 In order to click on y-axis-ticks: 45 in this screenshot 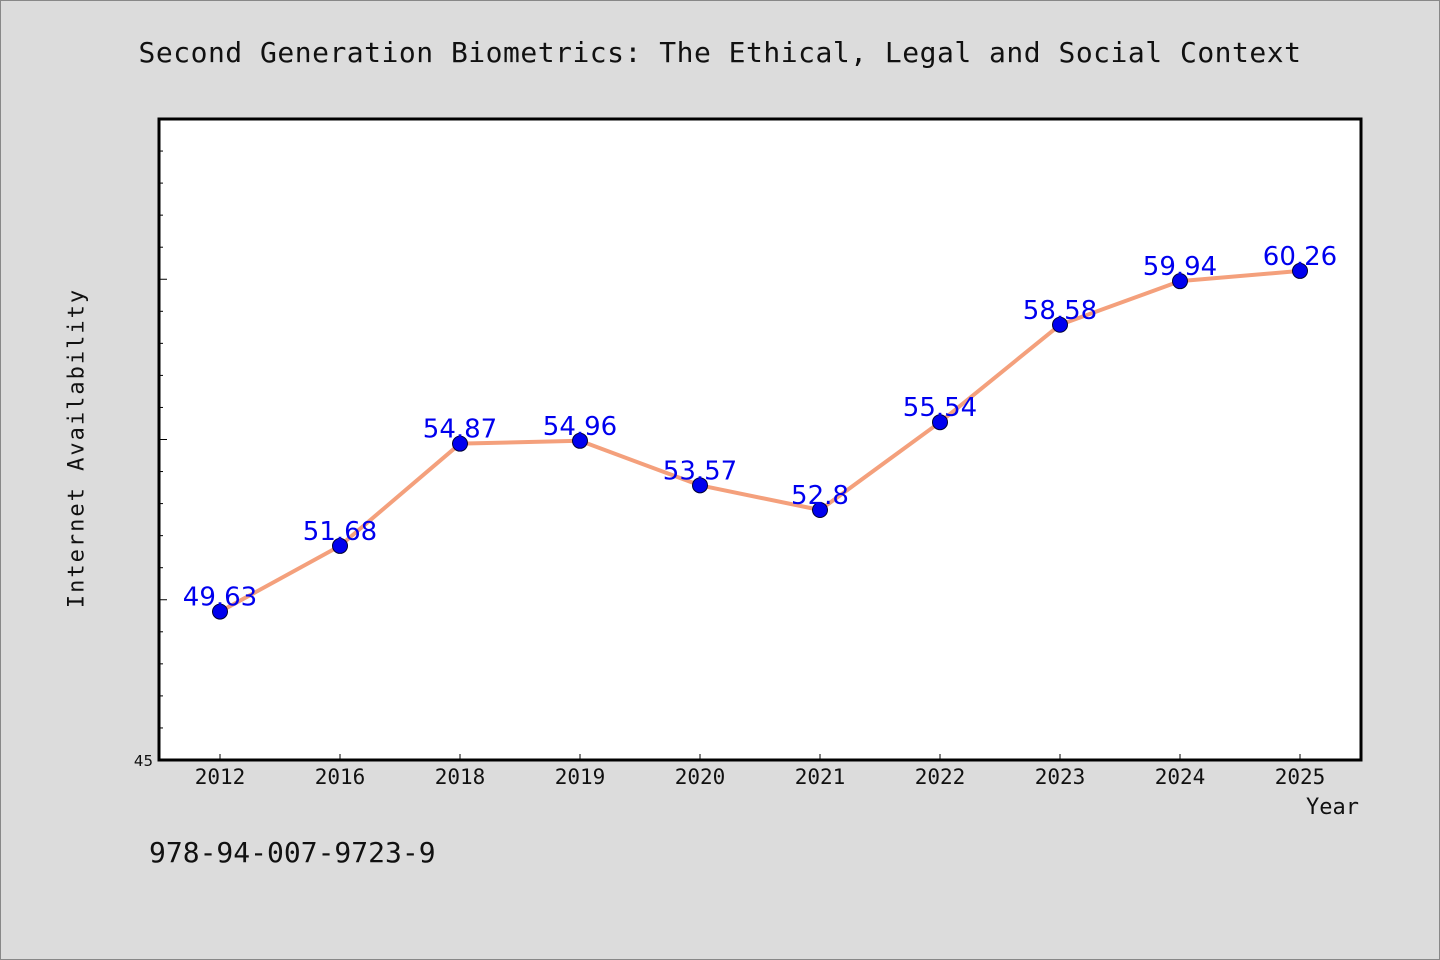, I will do `click(150, 444)`.